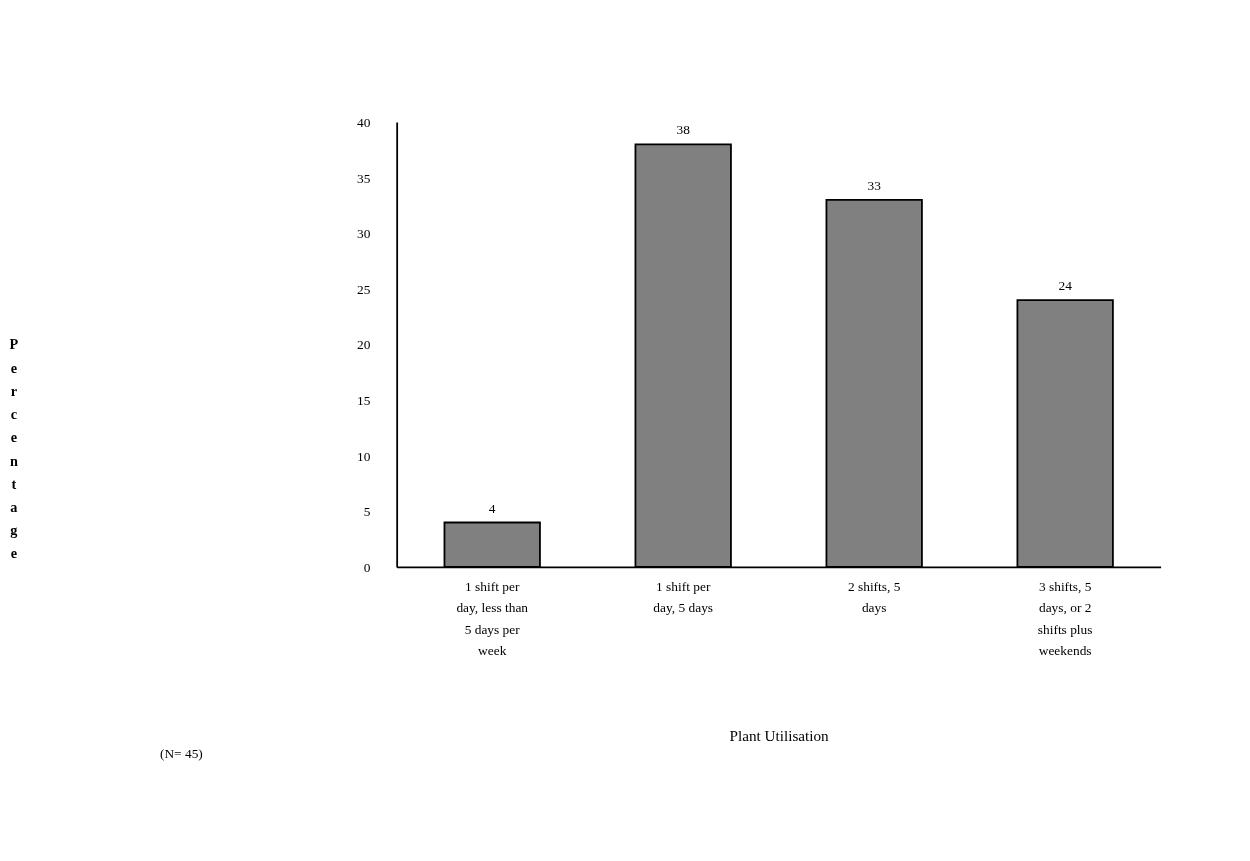  Describe the element at coordinates (363, 234) in the screenshot. I see `y-tick-label: 30` at that location.